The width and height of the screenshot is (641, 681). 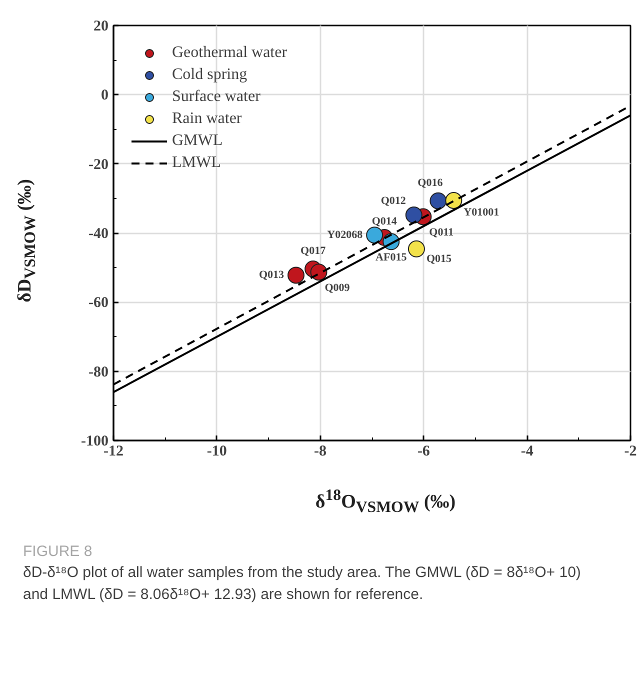 What do you see at coordinates (385, 502) in the screenshot?
I see `x-axis-title: δ$^{18}$O$_{VSMOW}$ (‰)` at bounding box center [385, 502].